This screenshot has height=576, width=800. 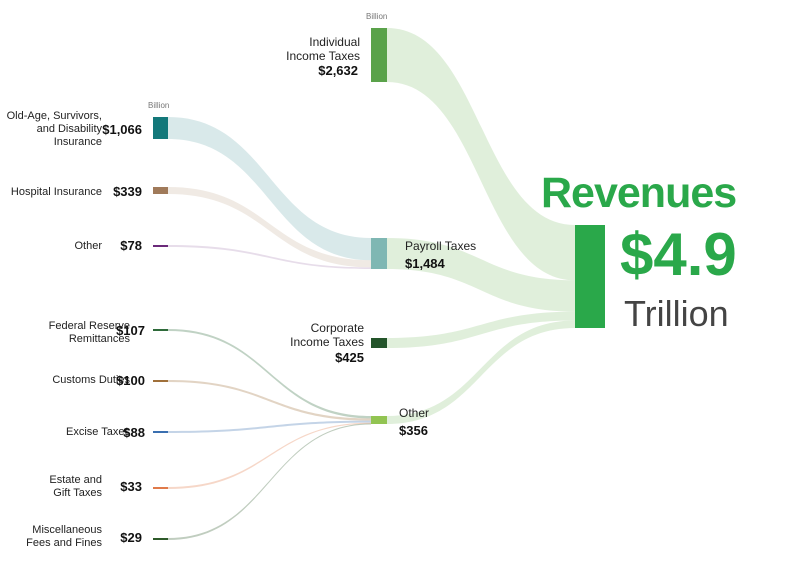 What do you see at coordinates (269, 400) in the screenshot?
I see `flow-customs-to-other` at bounding box center [269, 400].